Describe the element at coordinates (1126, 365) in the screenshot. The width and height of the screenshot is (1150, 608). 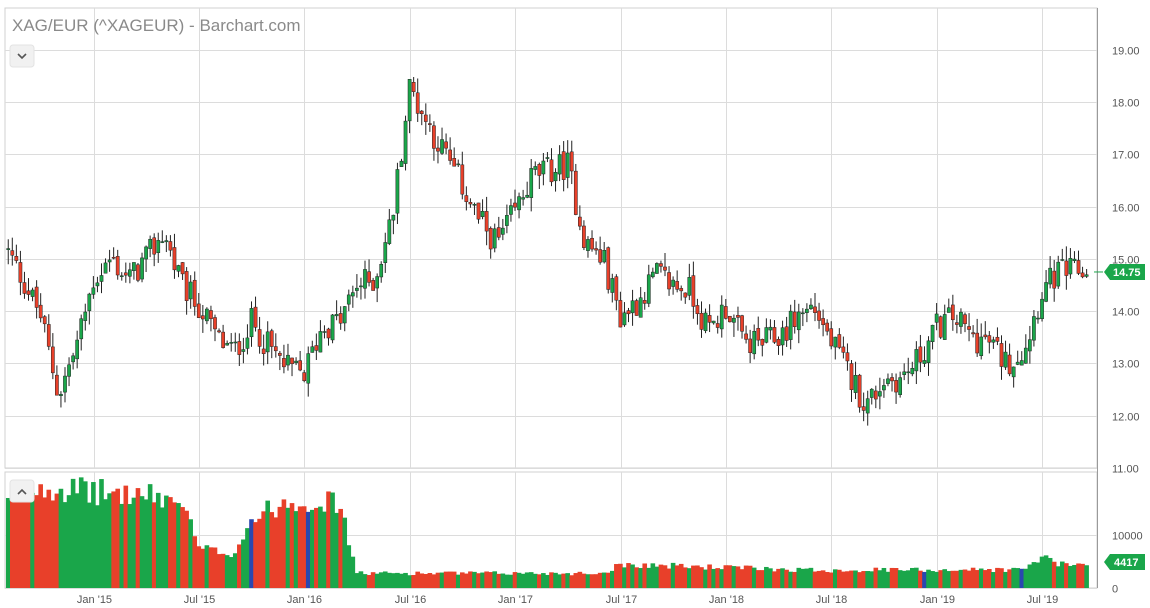
I see `price-tick-label: 13.00` at that location.